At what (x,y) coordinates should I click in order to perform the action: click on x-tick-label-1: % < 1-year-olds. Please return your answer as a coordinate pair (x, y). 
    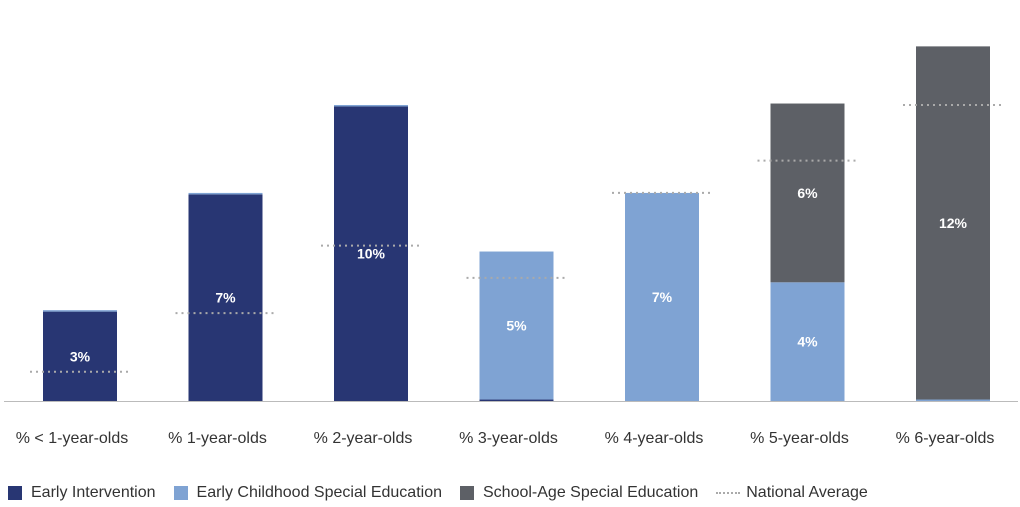
    Looking at the image, I should click on (72, 438).